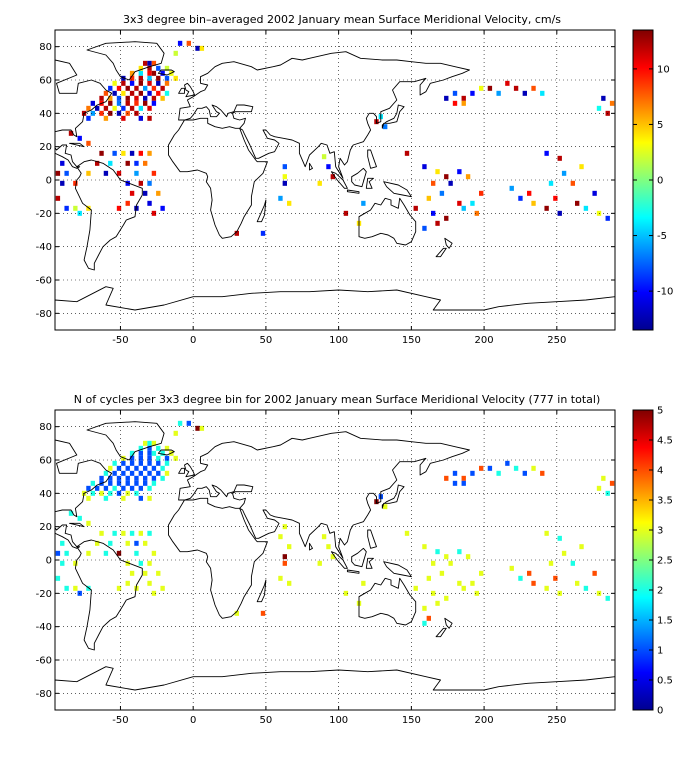 The width and height of the screenshot is (696, 760). I want to click on colorbar-tick-label: 3, so click(660, 531).